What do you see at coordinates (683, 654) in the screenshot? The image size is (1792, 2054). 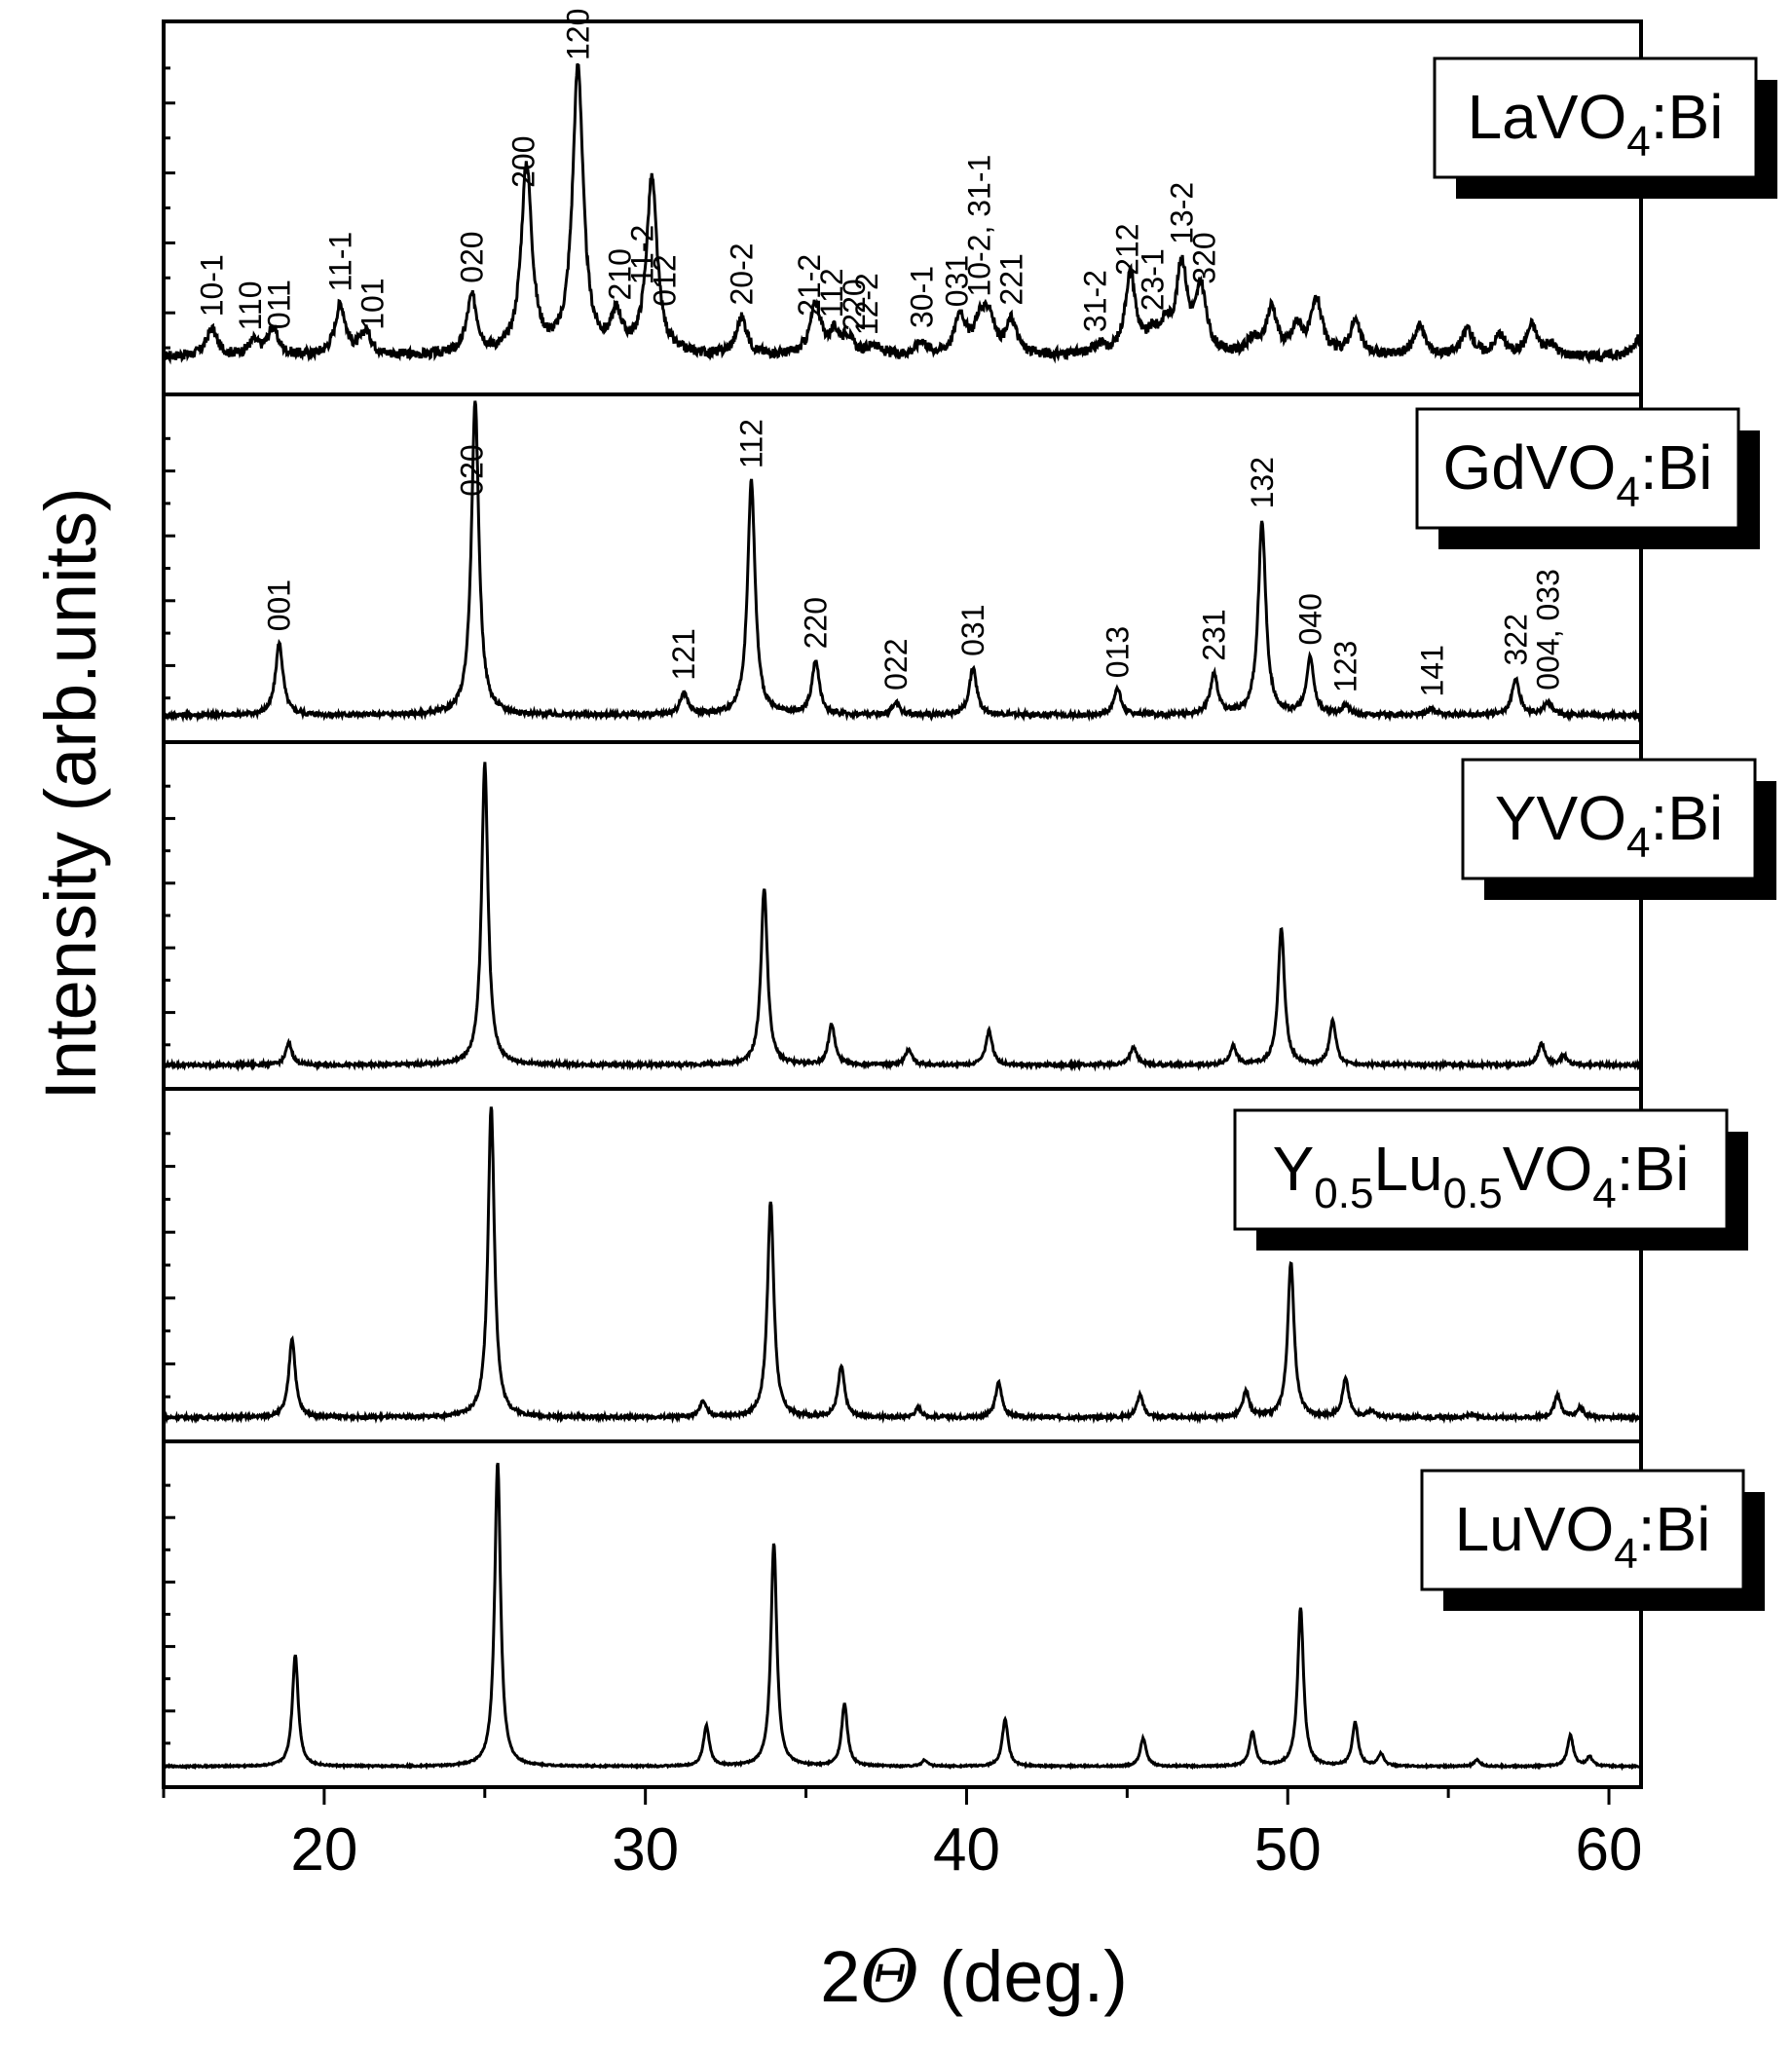 I see `peak-label: 121` at bounding box center [683, 654].